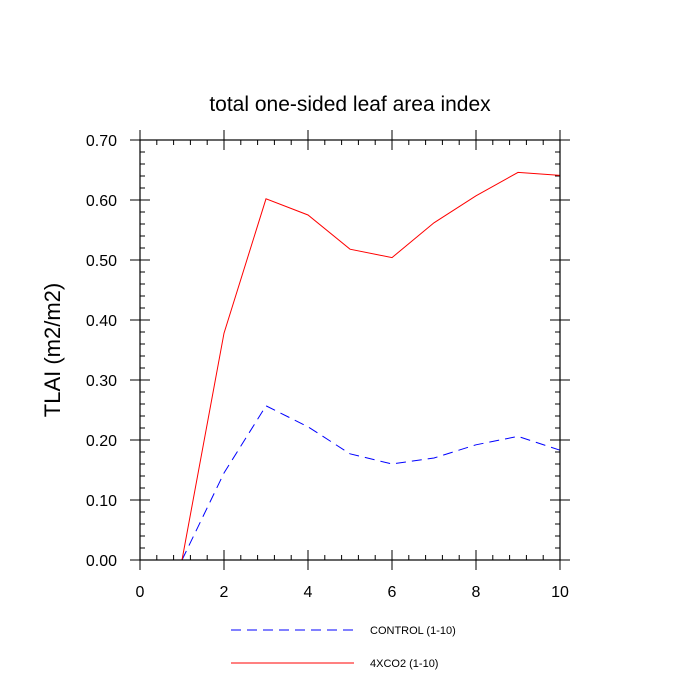 The height and width of the screenshot is (700, 700). What do you see at coordinates (476, 592) in the screenshot?
I see `x-tick-label: 8` at bounding box center [476, 592].